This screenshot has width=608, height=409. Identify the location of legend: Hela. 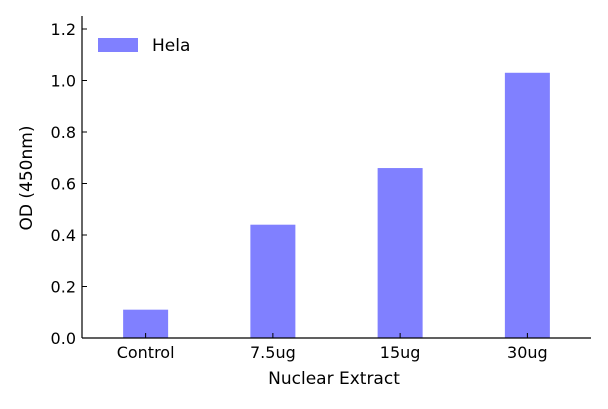
(144, 46).